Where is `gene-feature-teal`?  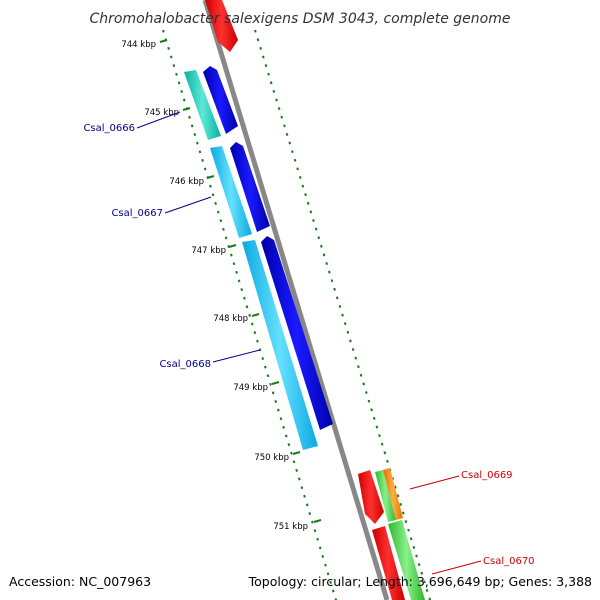 gene-feature-teal is located at coordinates (202, 105).